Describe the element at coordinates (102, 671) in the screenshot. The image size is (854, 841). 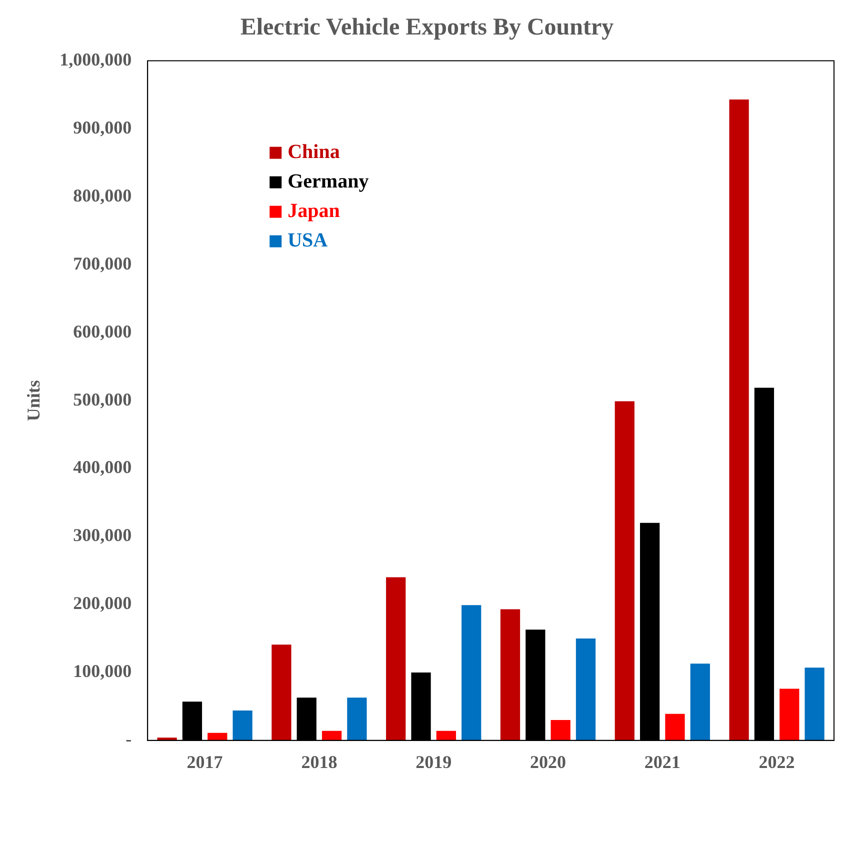
I see `y-tick-label: 100,000` at that location.